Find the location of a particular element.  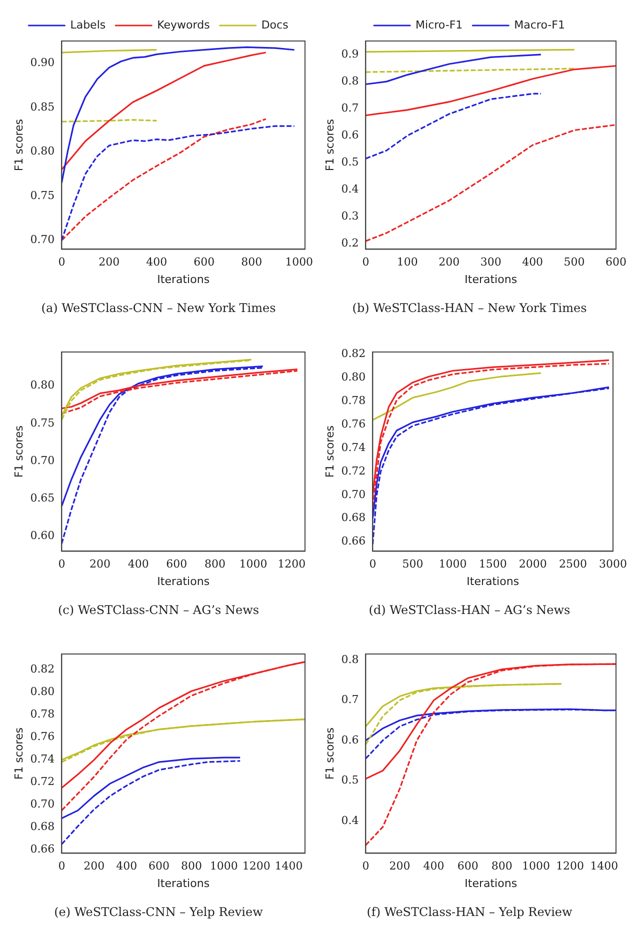

x-tick-label: 2500 is located at coordinates (572, 564).